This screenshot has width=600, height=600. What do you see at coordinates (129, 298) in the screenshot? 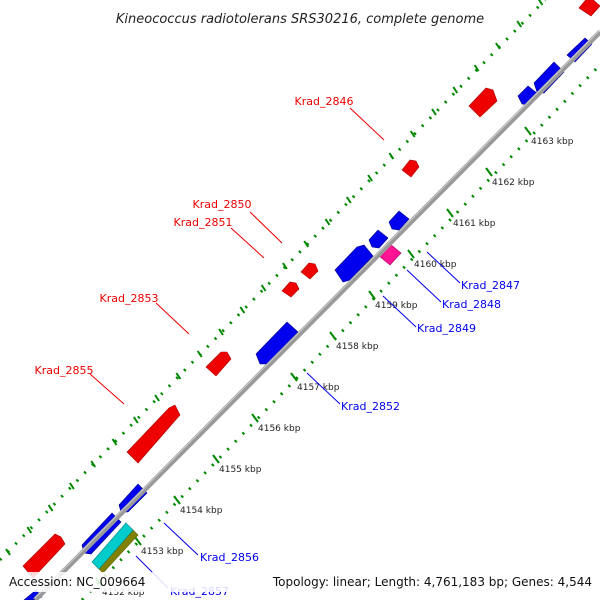
I see `label-krad-2853: Krad_2853` at bounding box center [129, 298].